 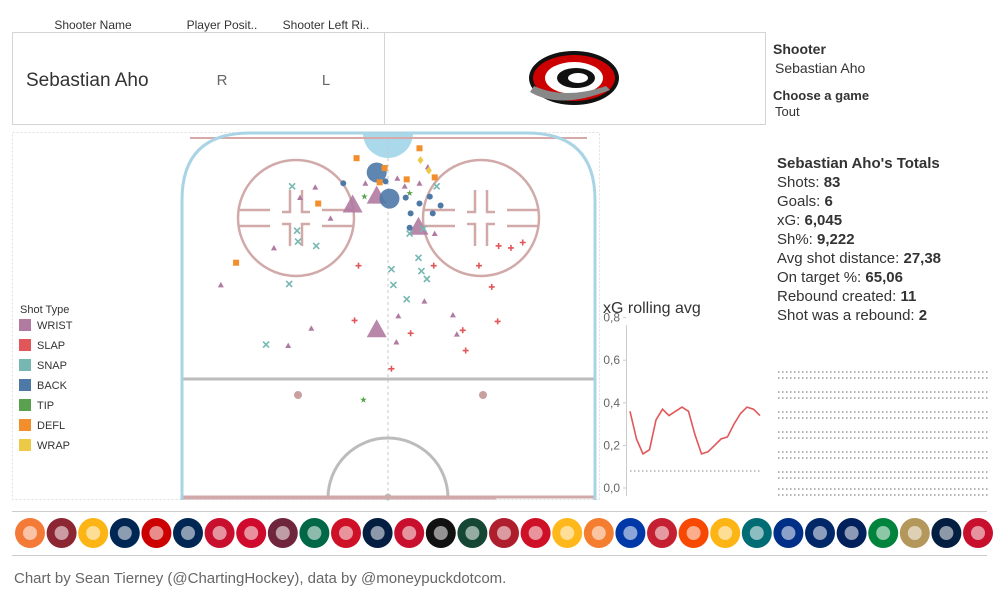 I want to click on filter-label: Choose a game, so click(x=821, y=95).